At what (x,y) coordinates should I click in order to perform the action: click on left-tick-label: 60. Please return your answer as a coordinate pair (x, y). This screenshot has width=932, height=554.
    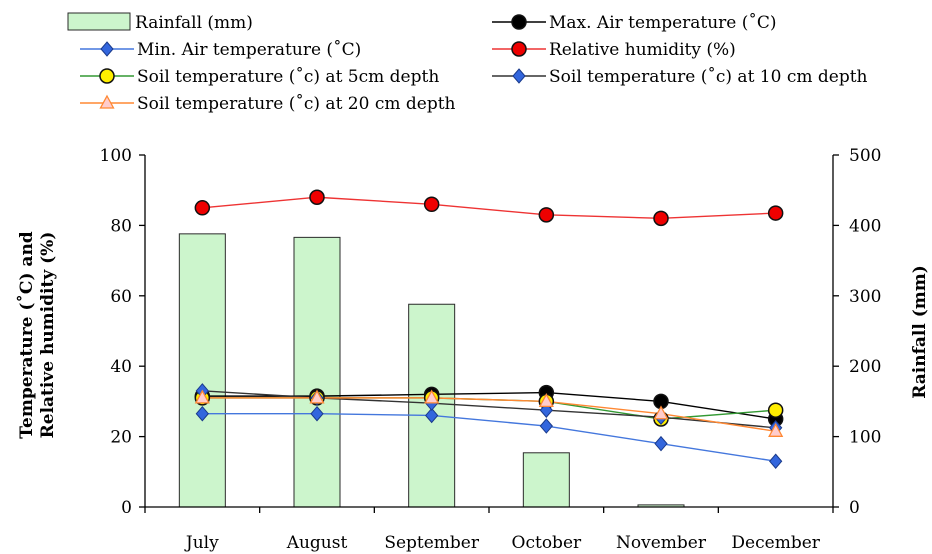
    Looking at the image, I should click on (121, 297).